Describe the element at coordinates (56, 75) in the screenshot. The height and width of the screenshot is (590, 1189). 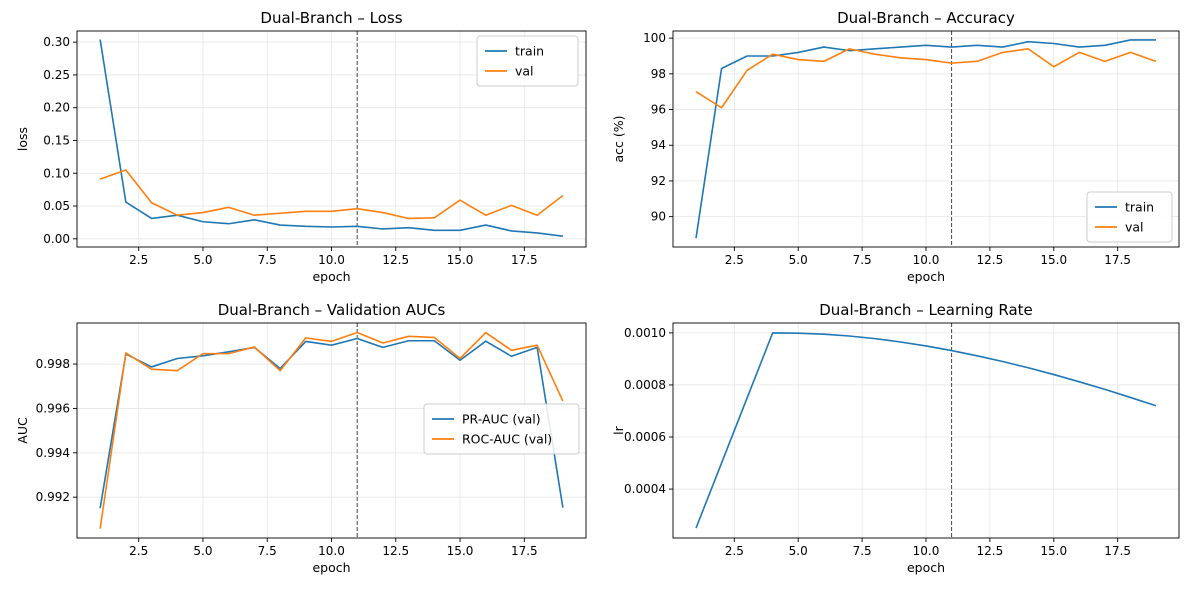
I see `y-tick-label: 0.25` at that location.